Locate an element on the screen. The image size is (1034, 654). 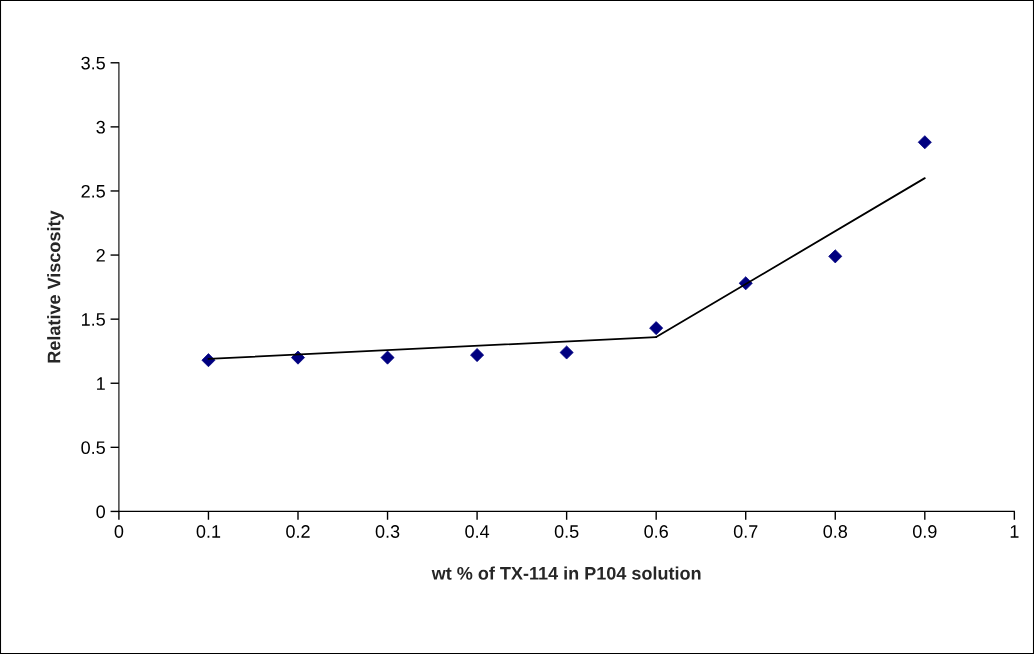
y-tick-label: 1 is located at coordinates (101, 383).